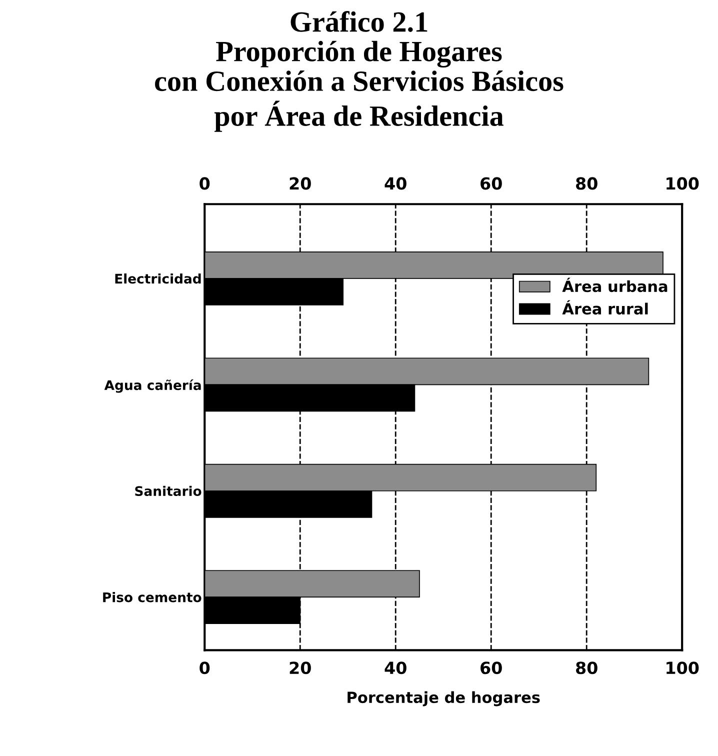 This screenshot has height=756, width=718. Describe the element at coordinates (395, 668) in the screenshot. I see `x-tick-label: 40` at that location.